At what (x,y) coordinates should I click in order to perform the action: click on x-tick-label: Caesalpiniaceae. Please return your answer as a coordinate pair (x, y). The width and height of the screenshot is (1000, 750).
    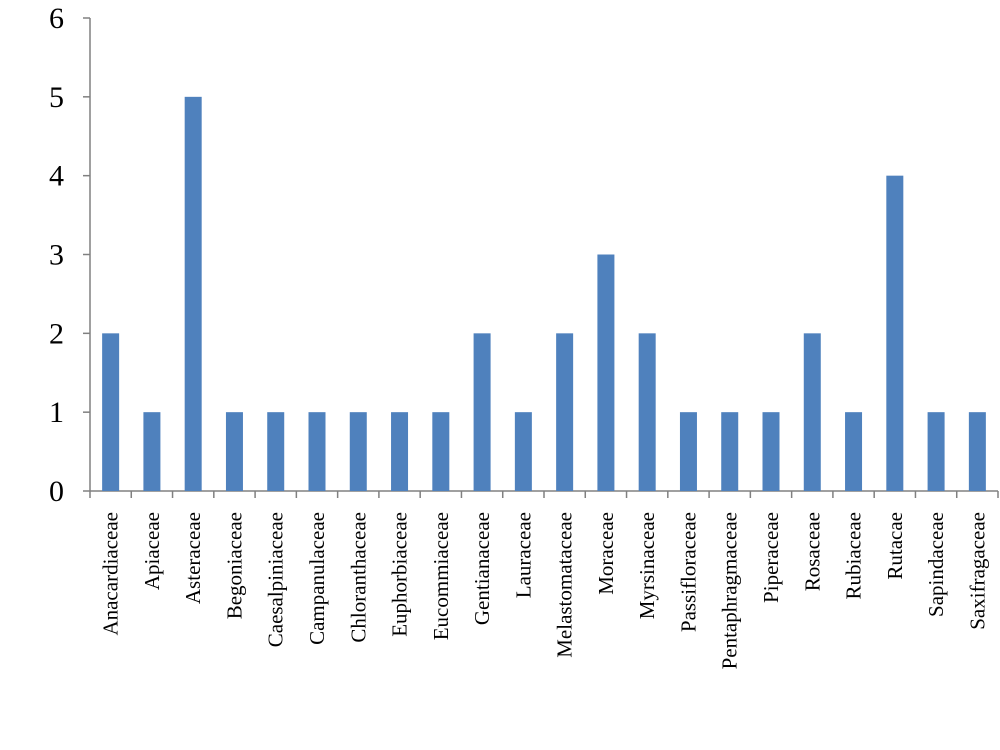
    Looking at the image, I should click on (276, 579).